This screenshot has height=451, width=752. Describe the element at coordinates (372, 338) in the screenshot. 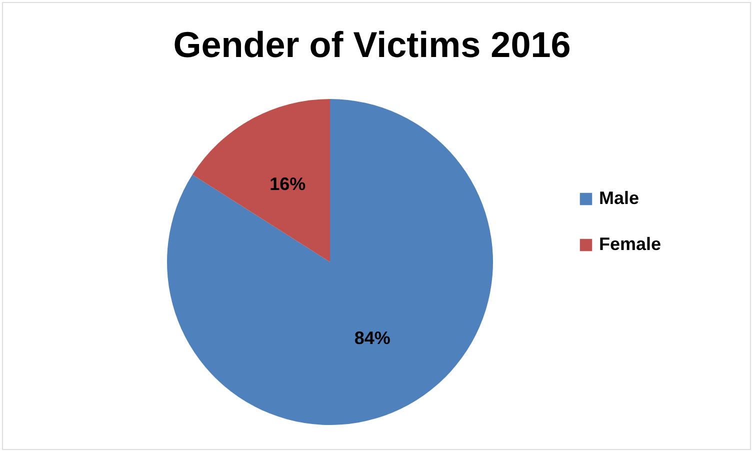

I see `data-label: 84%` at that location.